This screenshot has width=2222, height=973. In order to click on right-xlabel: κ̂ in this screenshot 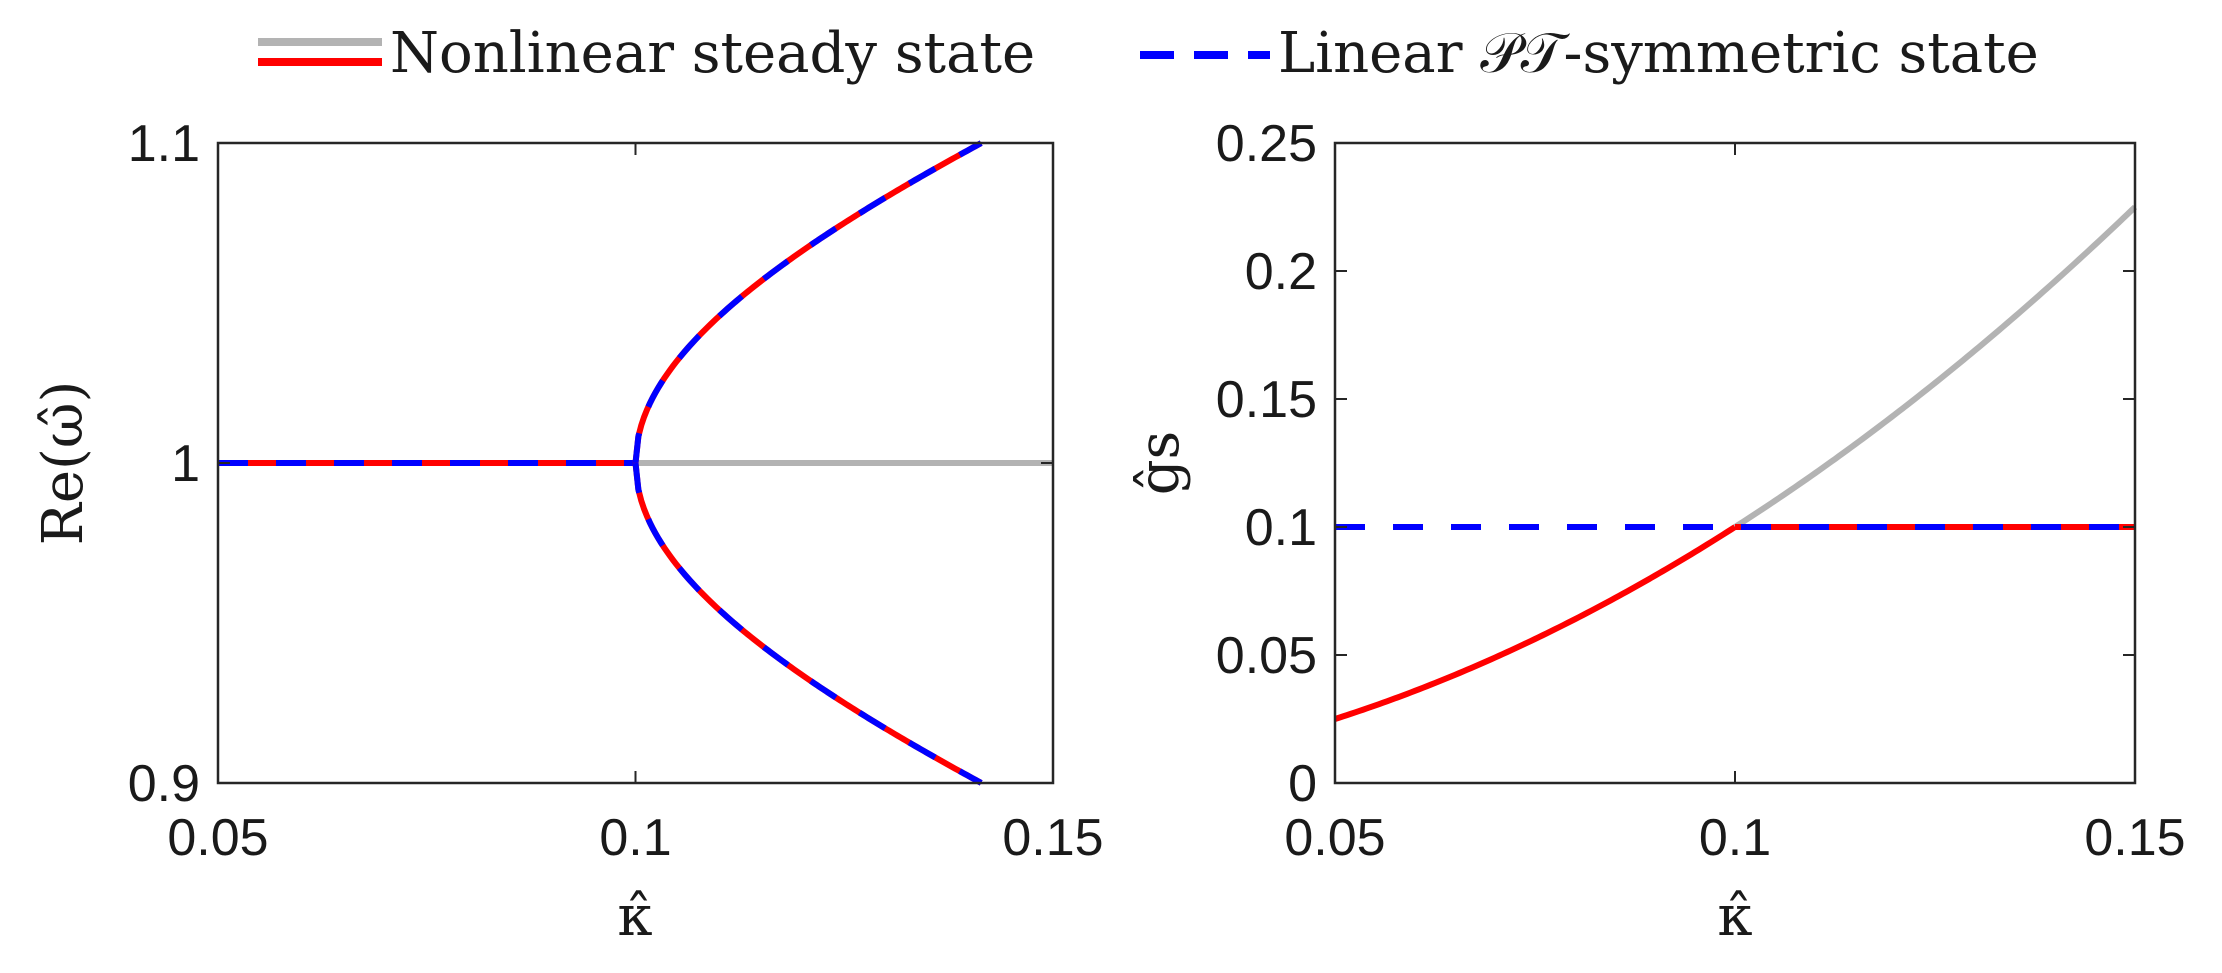, I will do `click(1735, 916)`.